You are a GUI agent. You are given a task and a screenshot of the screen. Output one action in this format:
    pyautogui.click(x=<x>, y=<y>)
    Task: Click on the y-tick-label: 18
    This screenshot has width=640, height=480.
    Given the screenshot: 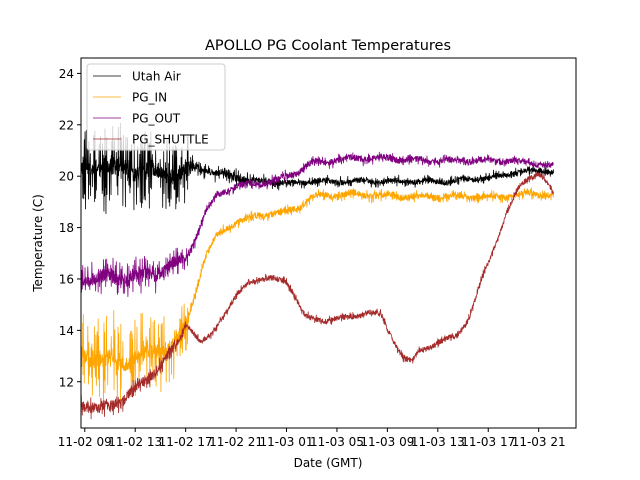 What is the action you would take?
    pyautogui.click(x=66, y=228)
    